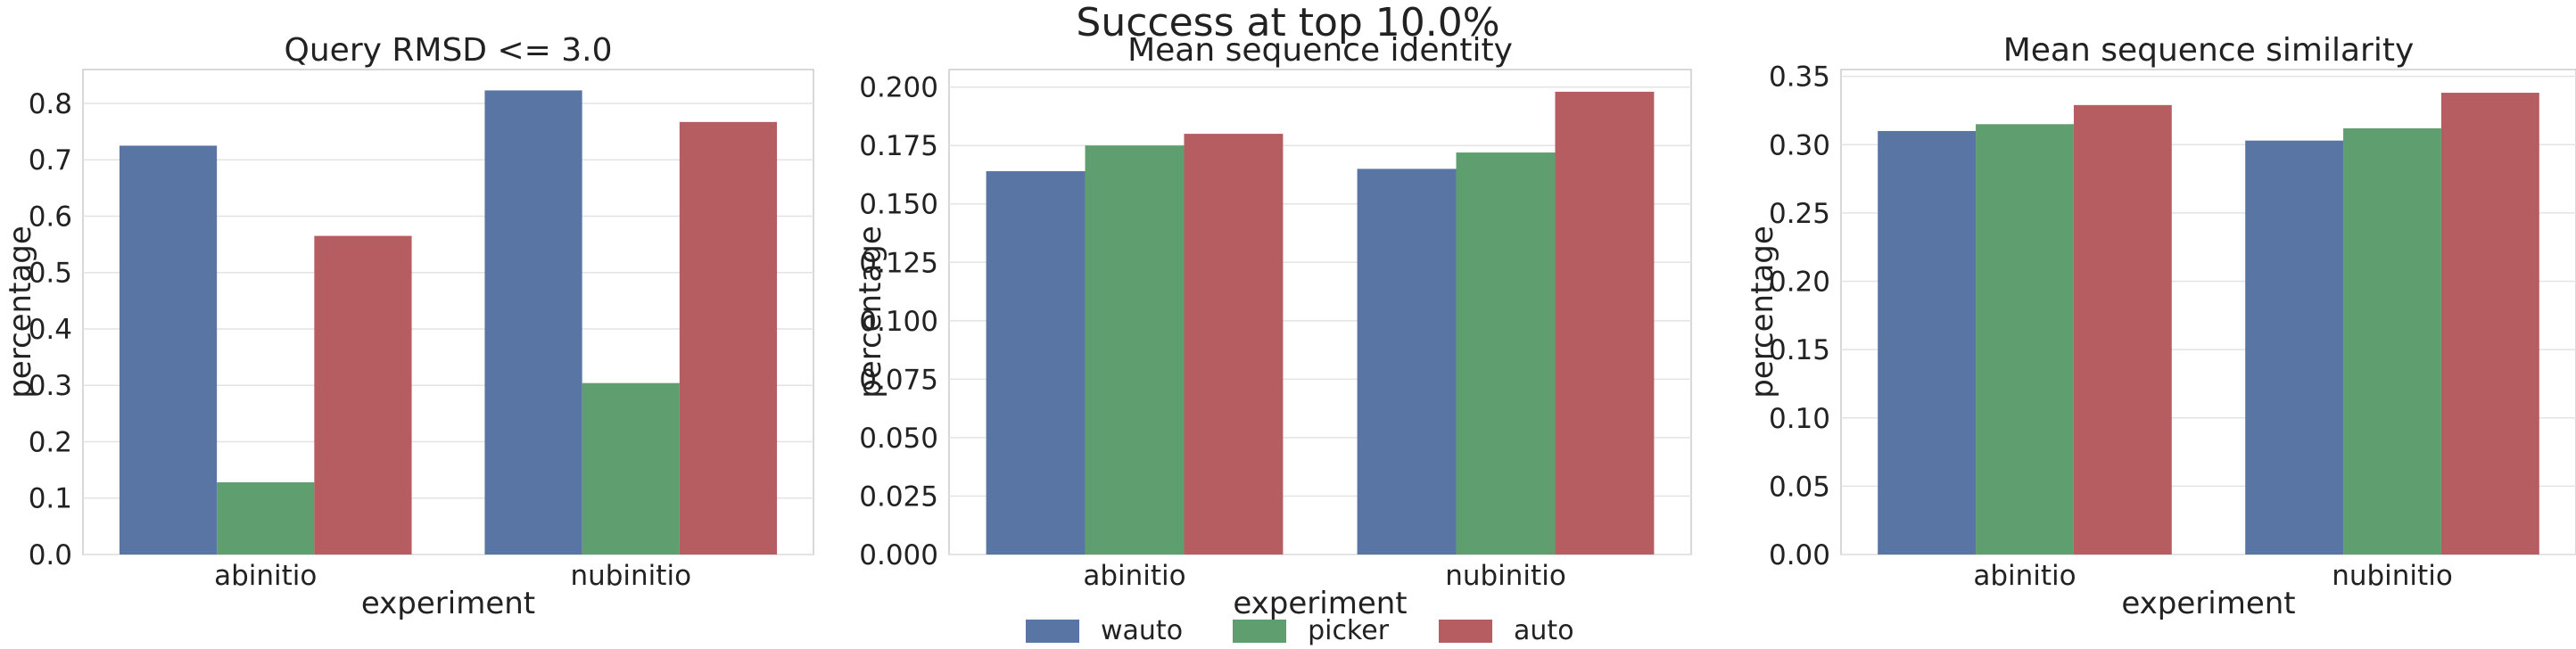 This screenshot has width=2576, height=649. Describe the element at coordinates (1800, 350) in the screenshot. I see `y-tick-label: 0.15` at that location.